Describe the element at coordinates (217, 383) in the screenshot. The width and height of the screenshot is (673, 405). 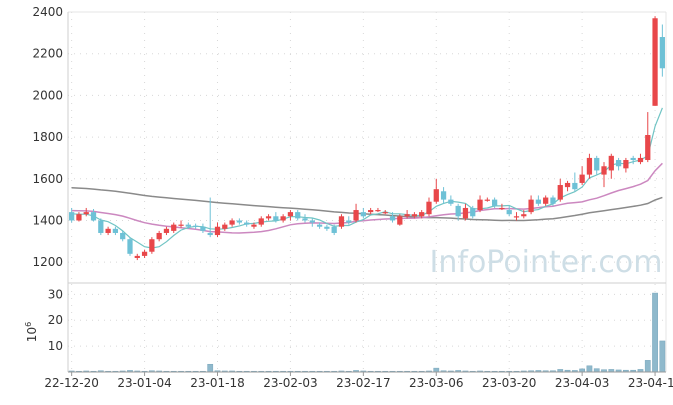
I see `date-tick-label: 23-01-18` at that location.